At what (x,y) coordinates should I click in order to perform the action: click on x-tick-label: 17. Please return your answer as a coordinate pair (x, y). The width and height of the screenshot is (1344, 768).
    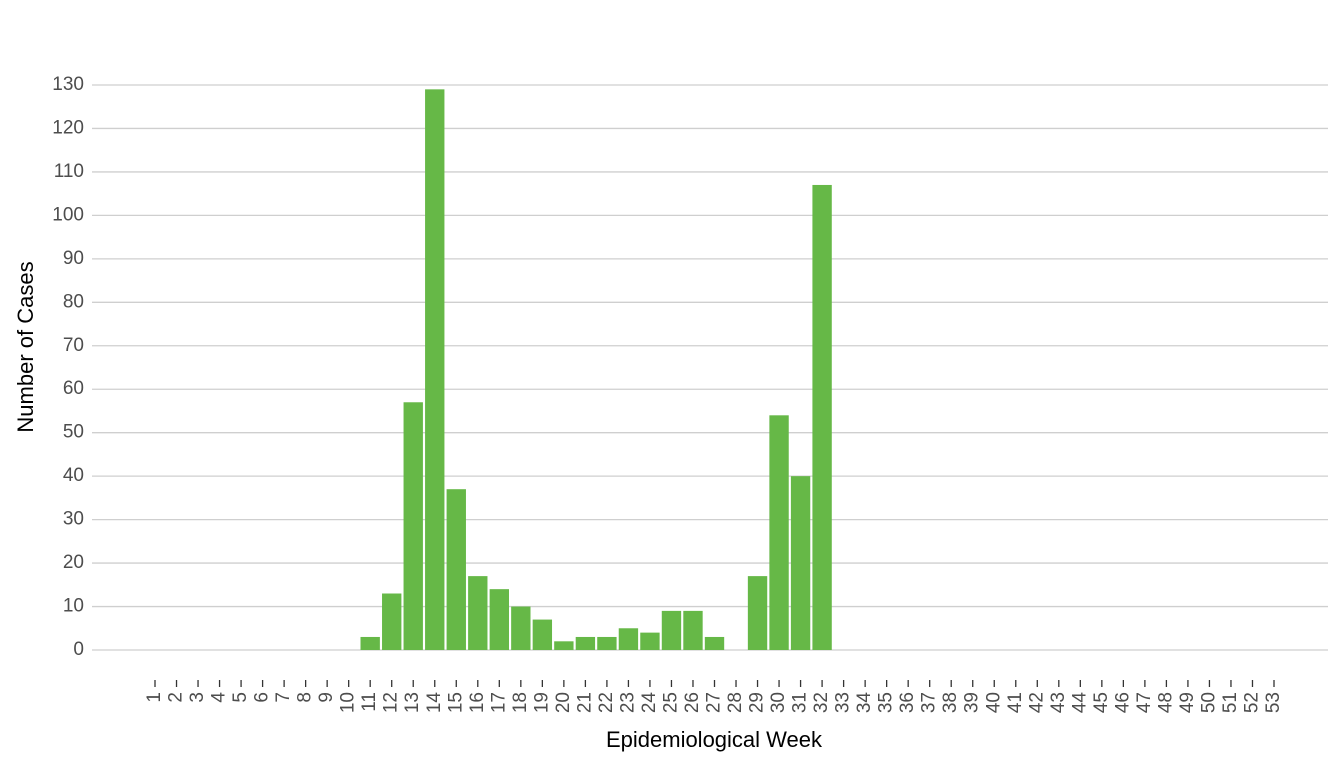
    Looking at the image, I should click on (498, 702).